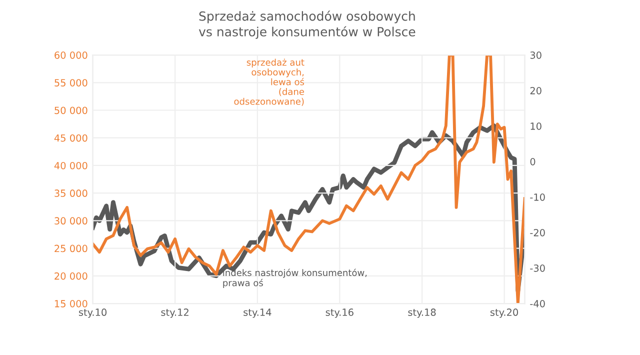  I want to click on y-tick-label: 55 000, so click(71, 82).